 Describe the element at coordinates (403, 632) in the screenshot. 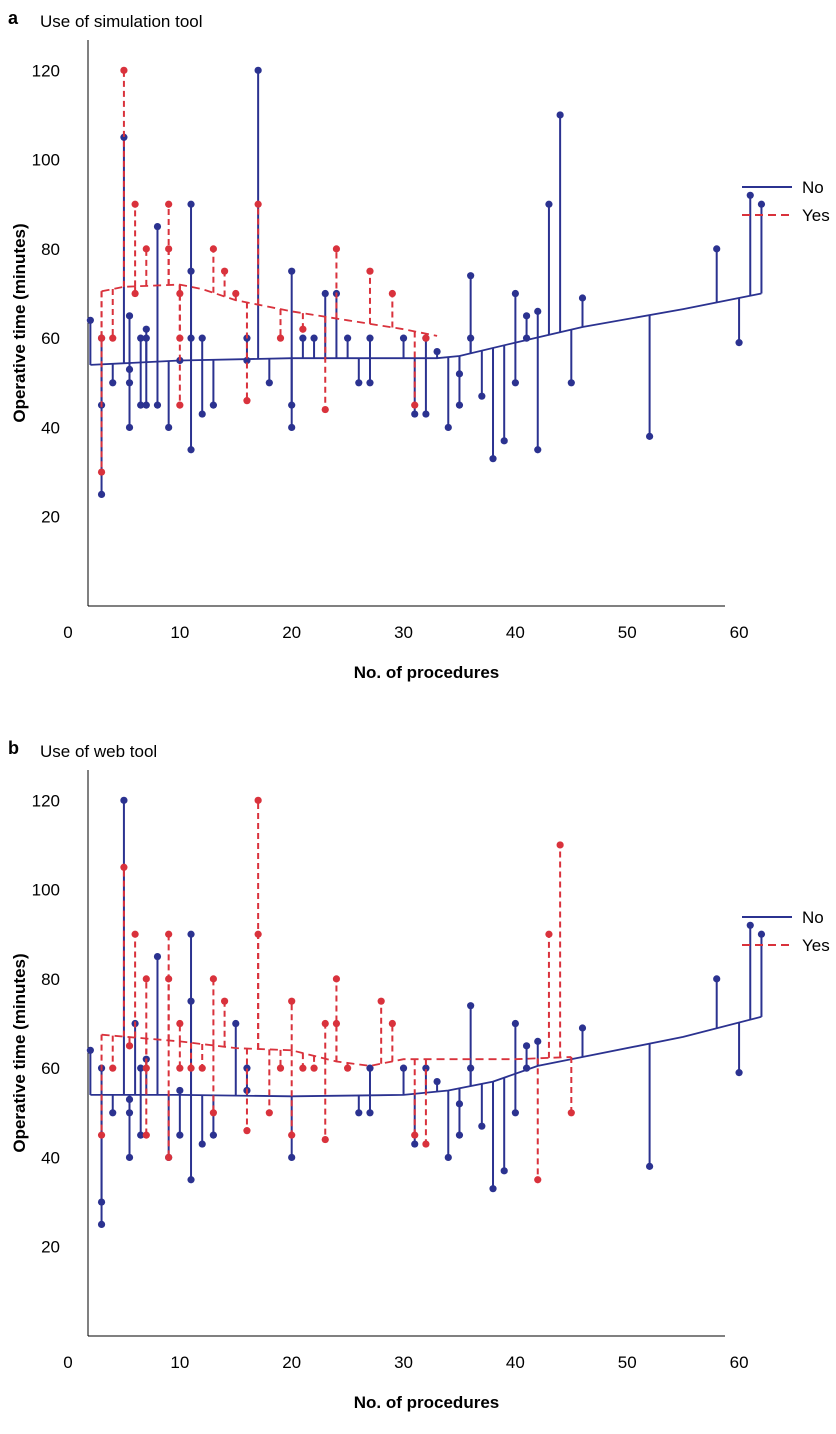

I see `x-tick-label: 30` at that location.